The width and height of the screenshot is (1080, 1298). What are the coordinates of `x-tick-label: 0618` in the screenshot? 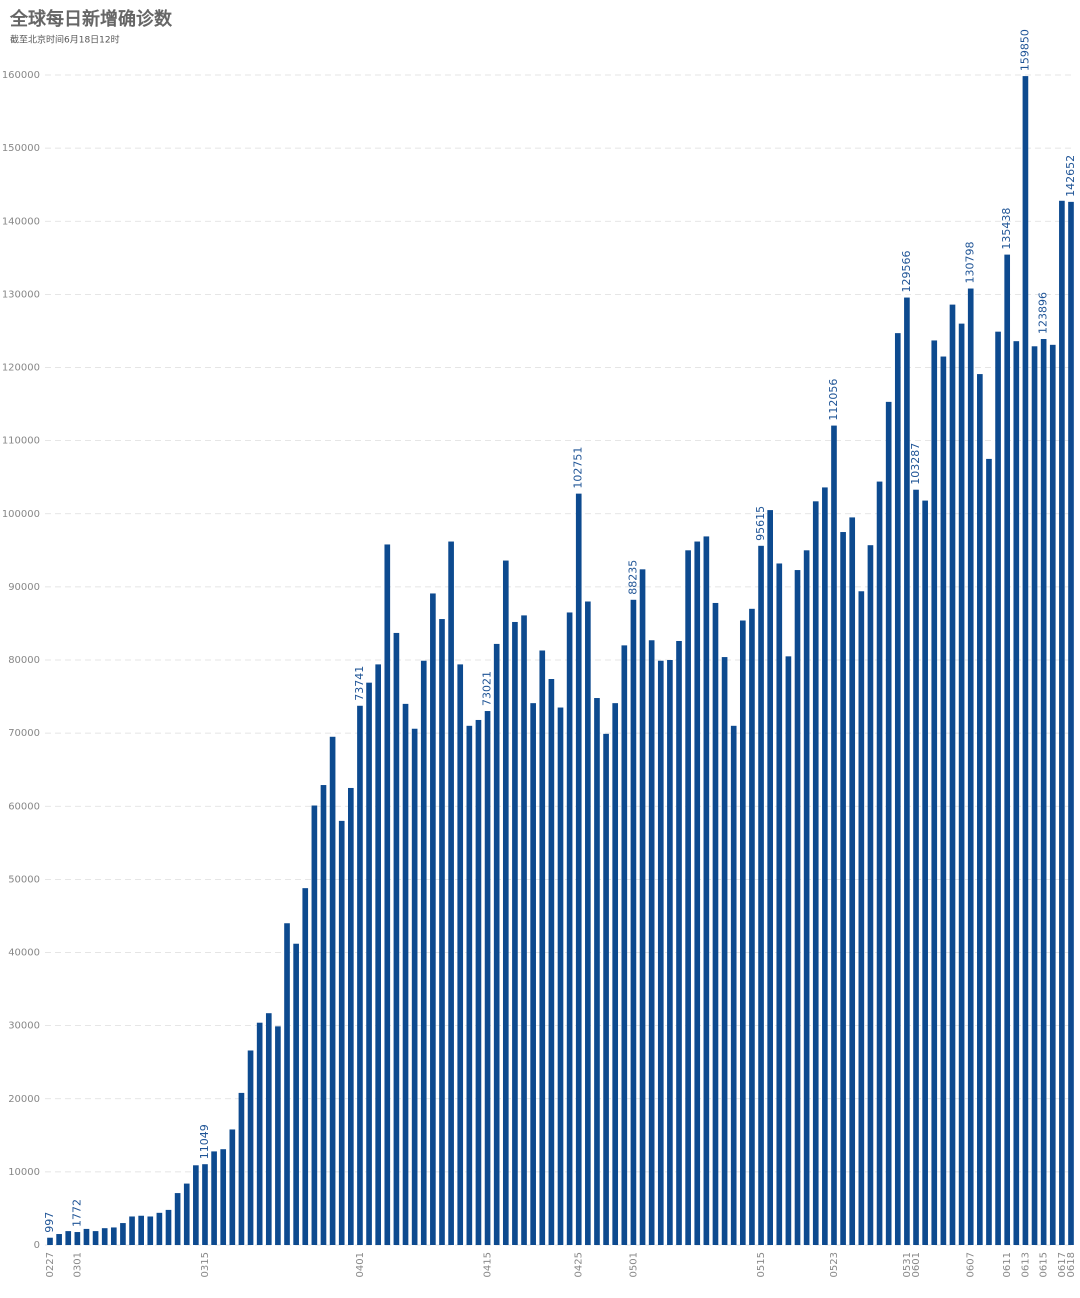 It's located at (1071, 1264).